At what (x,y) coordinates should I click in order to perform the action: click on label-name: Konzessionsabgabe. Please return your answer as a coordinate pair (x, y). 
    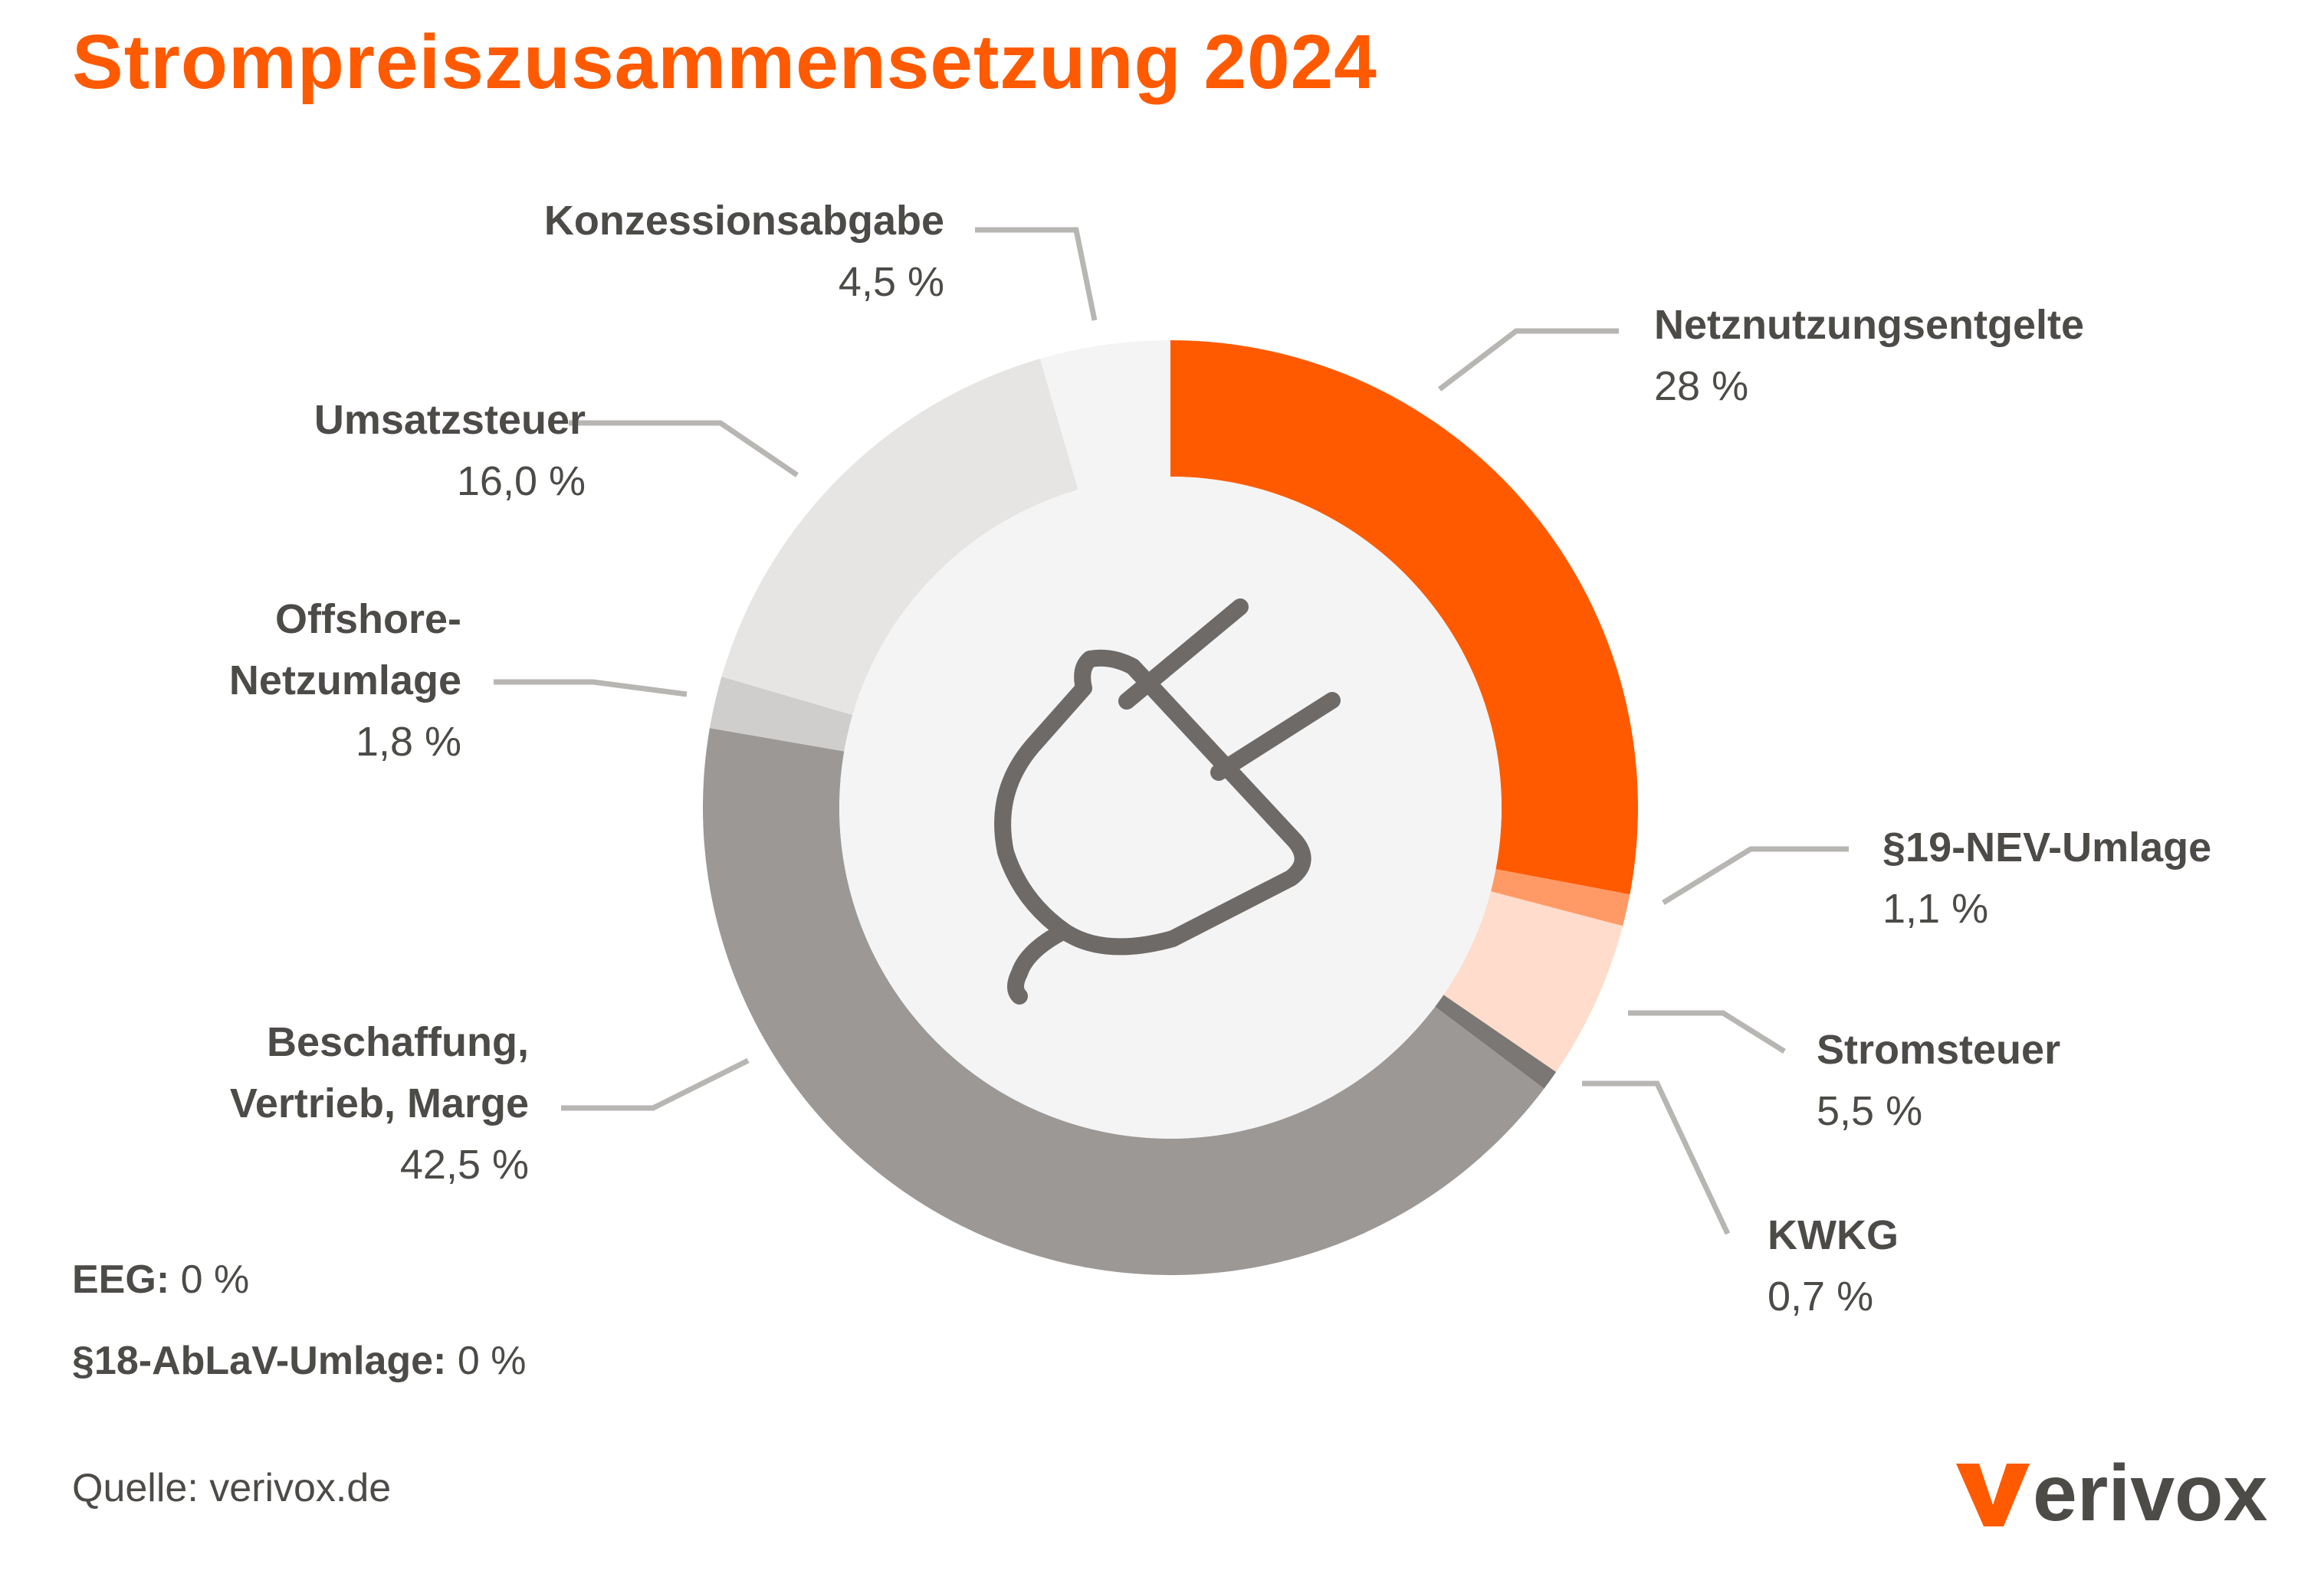
    Looking at the image, I should click on (743, 221).